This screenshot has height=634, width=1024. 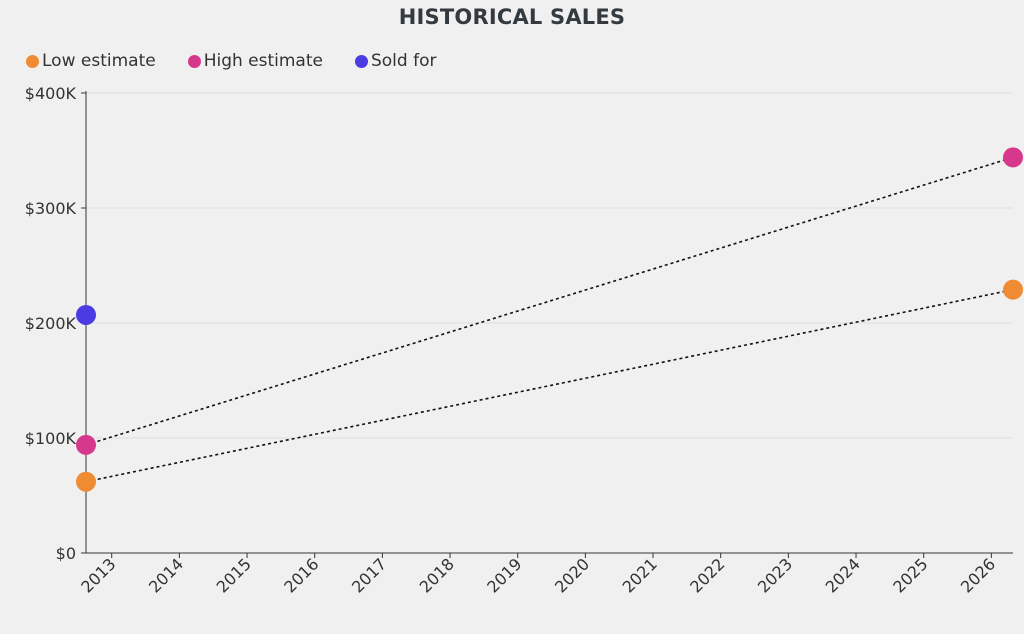 I want to click on legend-item-sold-for: Sold for, so click(x=395, y=61).